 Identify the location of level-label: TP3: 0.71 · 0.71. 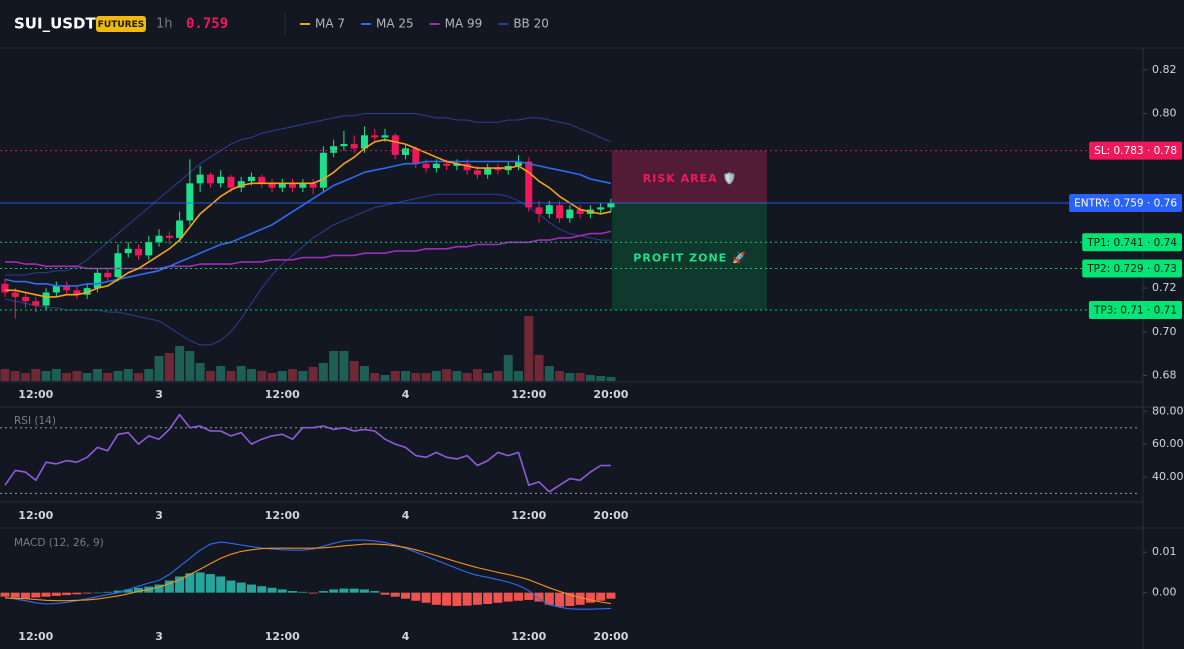
(1135, 310).